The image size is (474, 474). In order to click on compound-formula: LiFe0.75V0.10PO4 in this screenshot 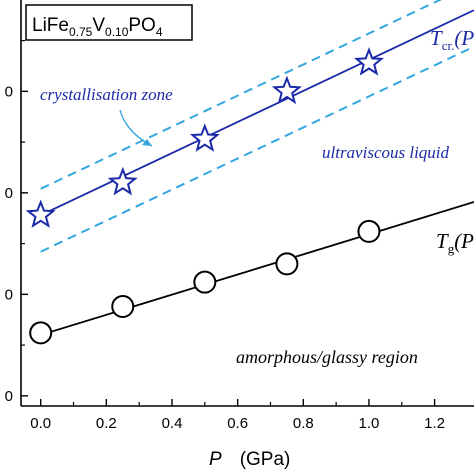, I will do `click(97, 27)`.